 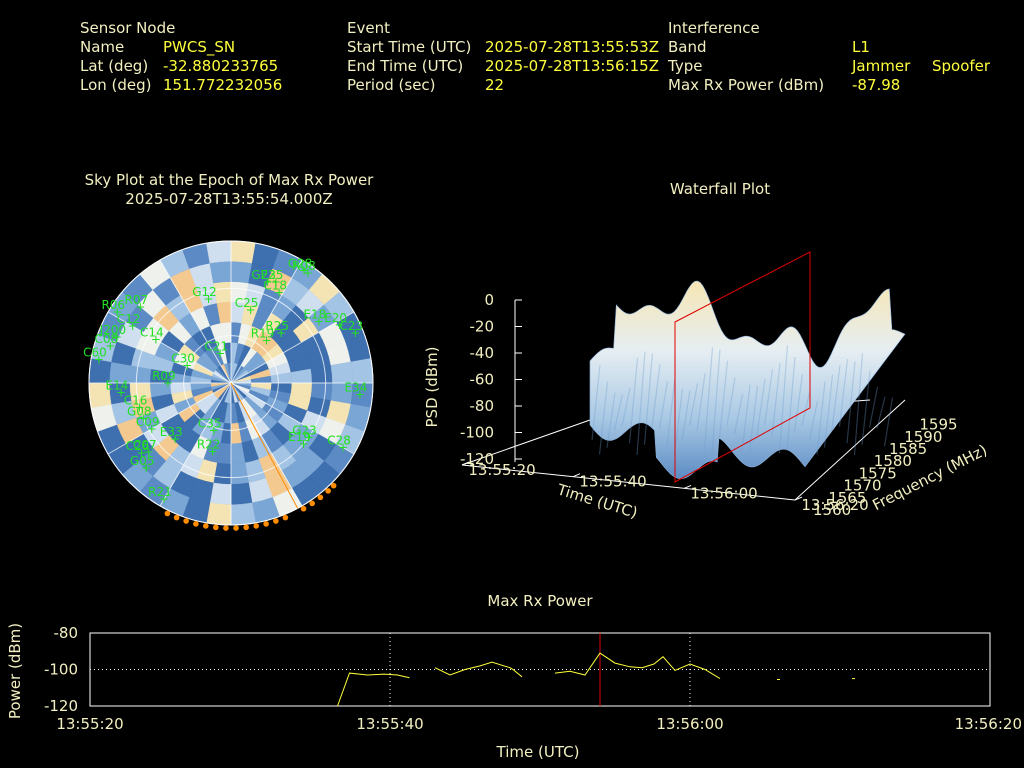 I want to click on power-series, so click(x=596, y=679).